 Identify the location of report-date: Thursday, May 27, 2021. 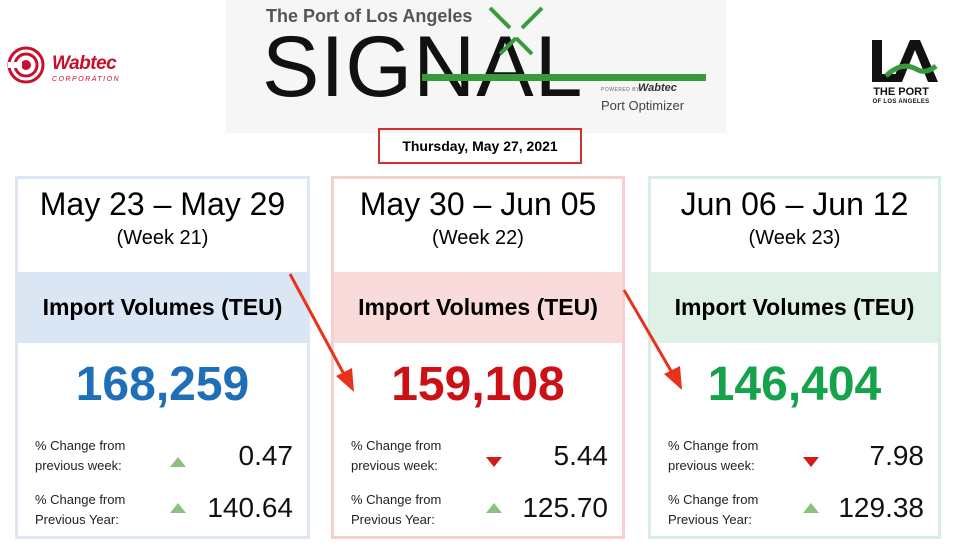
(480, 146).